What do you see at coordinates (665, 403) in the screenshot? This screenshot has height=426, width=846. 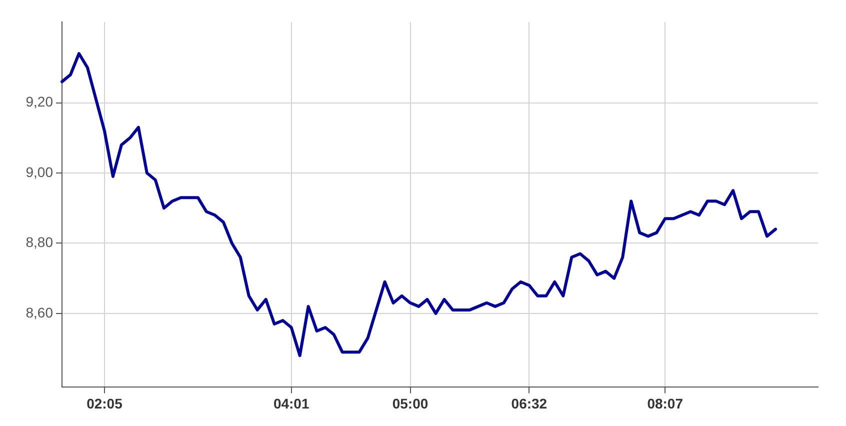 I see `x-tick-label: 08:07` at bounding box center [665, 403].